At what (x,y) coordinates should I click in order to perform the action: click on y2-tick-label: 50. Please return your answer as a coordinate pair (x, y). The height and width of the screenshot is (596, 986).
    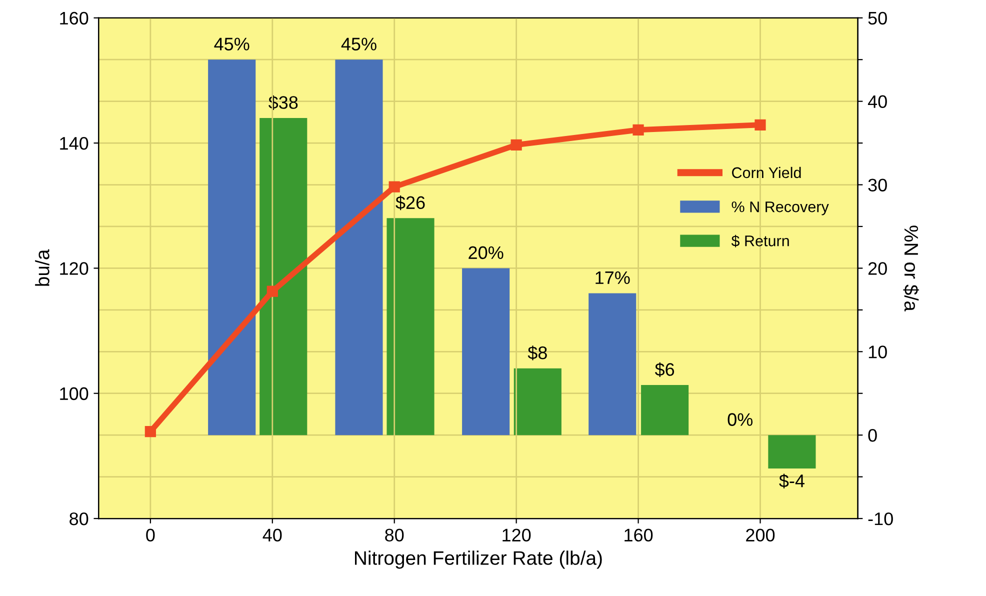
    Looking at the image, I should click on (877, 18).